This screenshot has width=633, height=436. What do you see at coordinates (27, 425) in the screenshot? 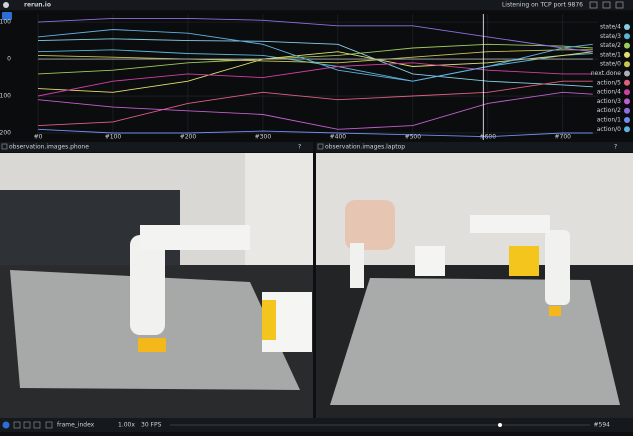
I see `step-back-button` at bounding box center [27, 425].